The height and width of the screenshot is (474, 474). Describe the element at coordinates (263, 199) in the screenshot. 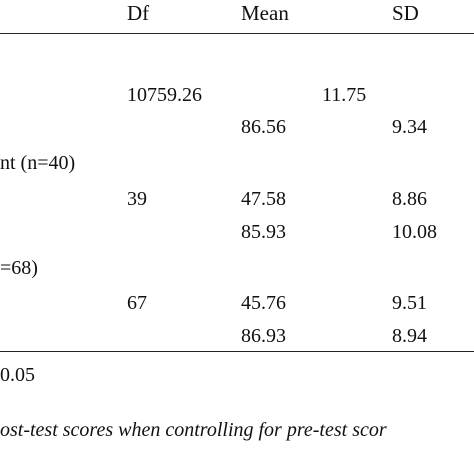

I see `table-cell-mean: 47.58` at that location.